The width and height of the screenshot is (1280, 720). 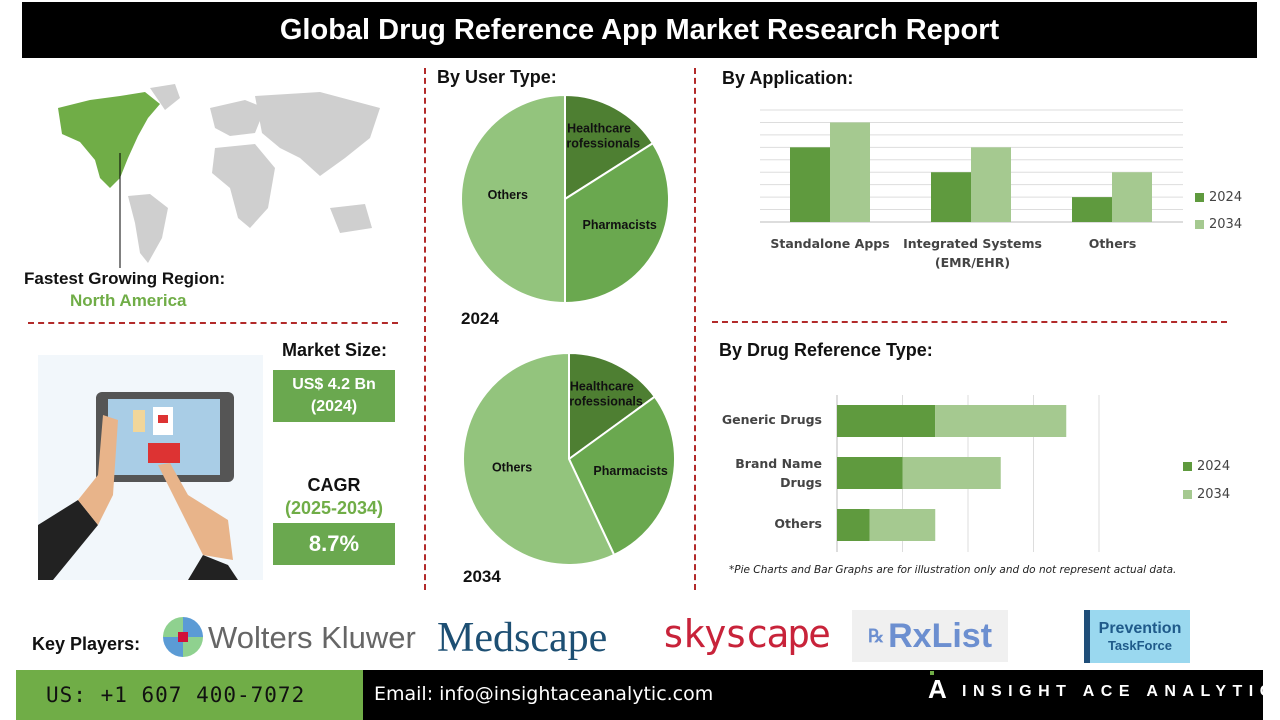 I want to click on cagr-period: (2025-2034), so click(x=334, y=508).